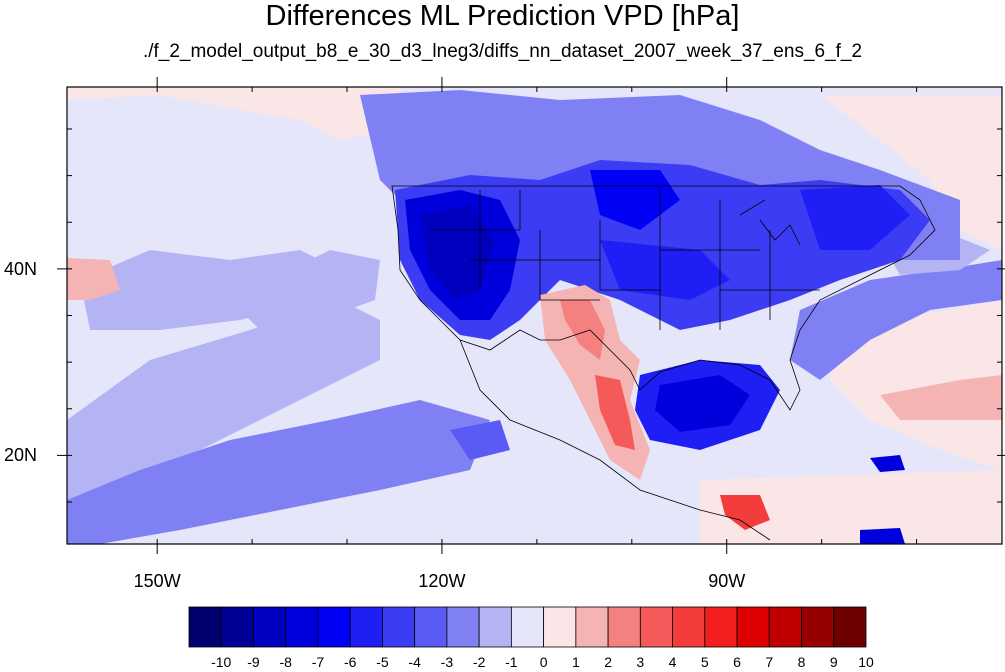 This screenshot has width=1005, height=672. Describe the element at coordinates (157, 581) in the screenshot. I see `lon-tick-label: 150W` at that location.